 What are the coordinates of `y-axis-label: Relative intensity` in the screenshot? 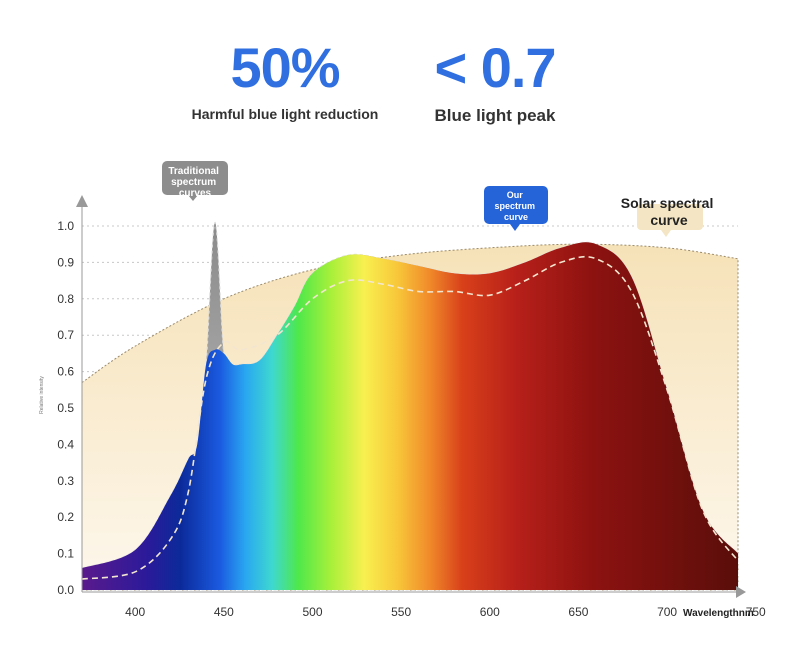 It's located at (42, 395).